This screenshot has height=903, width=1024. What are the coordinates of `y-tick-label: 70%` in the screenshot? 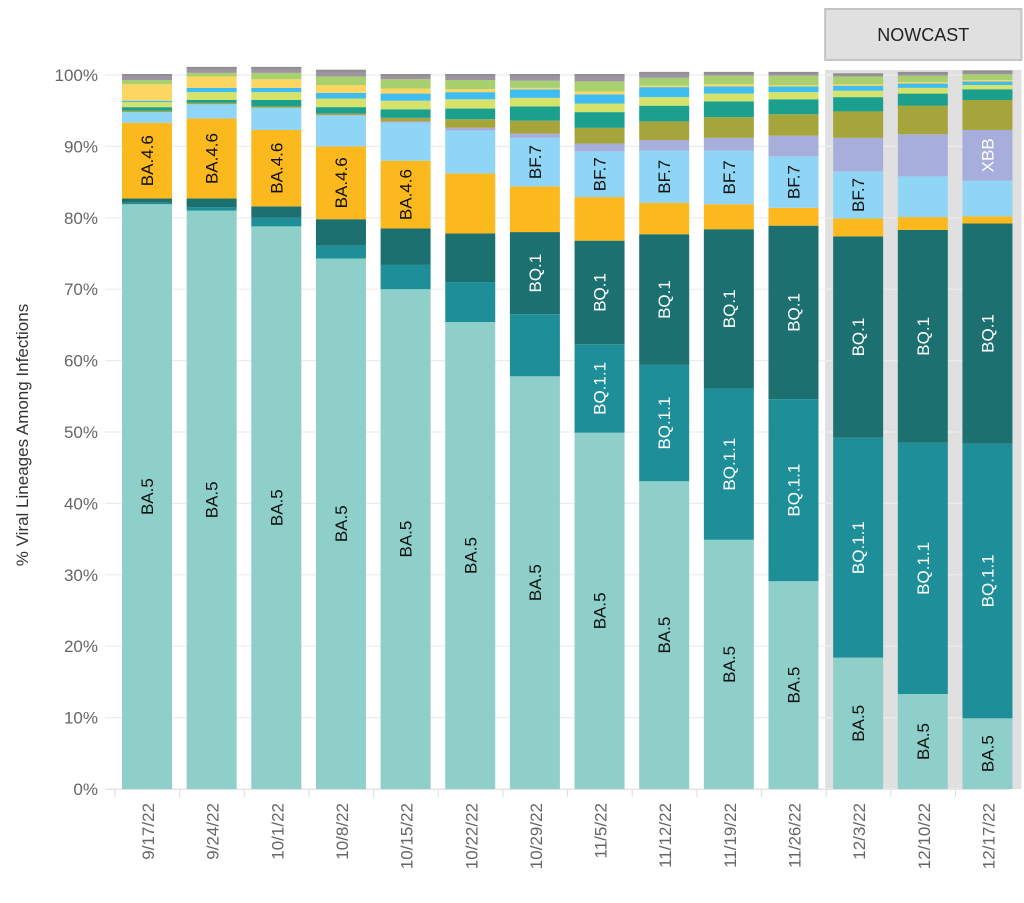 It's located at (81, 289).